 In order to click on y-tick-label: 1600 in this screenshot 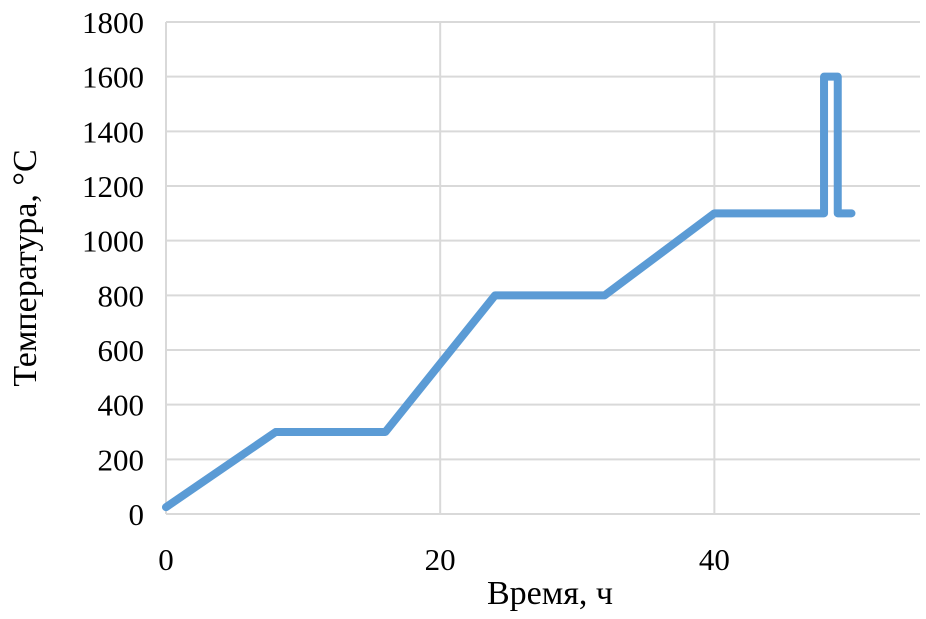, I will do `click(113, 77)`.